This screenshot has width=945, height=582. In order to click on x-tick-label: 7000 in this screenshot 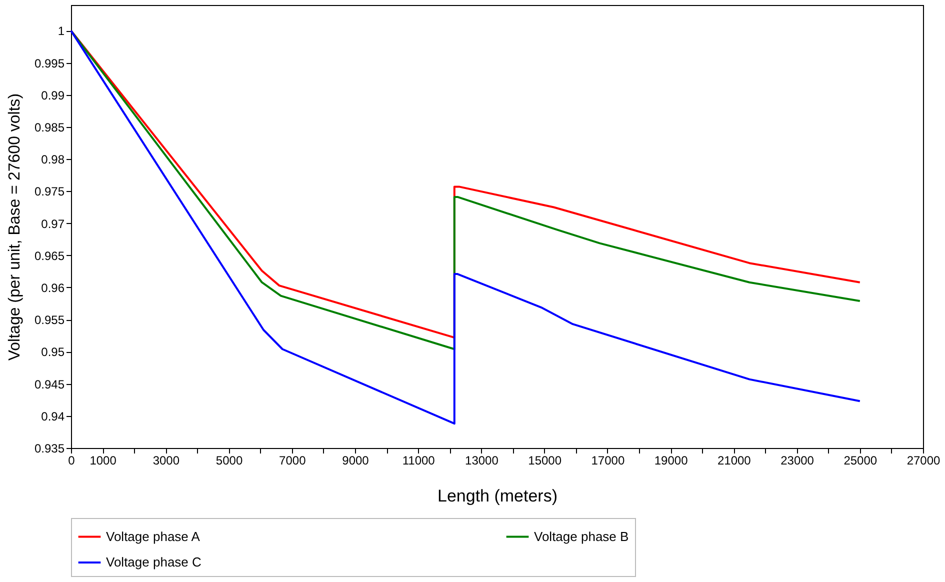, I will do `click(292, 461)`.